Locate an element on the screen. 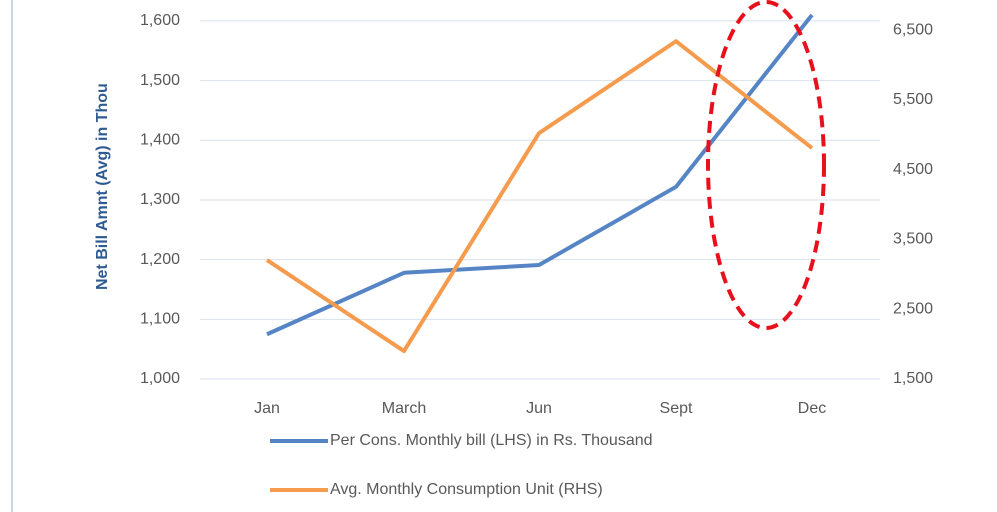 Image resolution: width=997 pixels, height=512 pixels. x-tick-label: Dec is located at coordinates (812, 408).